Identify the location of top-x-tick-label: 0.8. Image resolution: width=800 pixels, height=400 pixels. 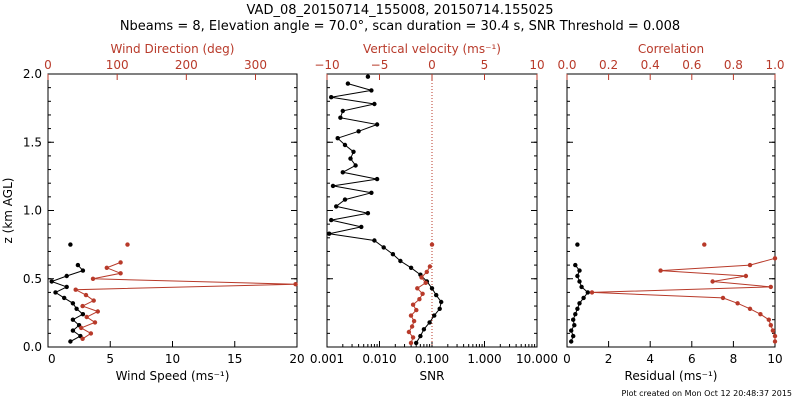
(733, 65).